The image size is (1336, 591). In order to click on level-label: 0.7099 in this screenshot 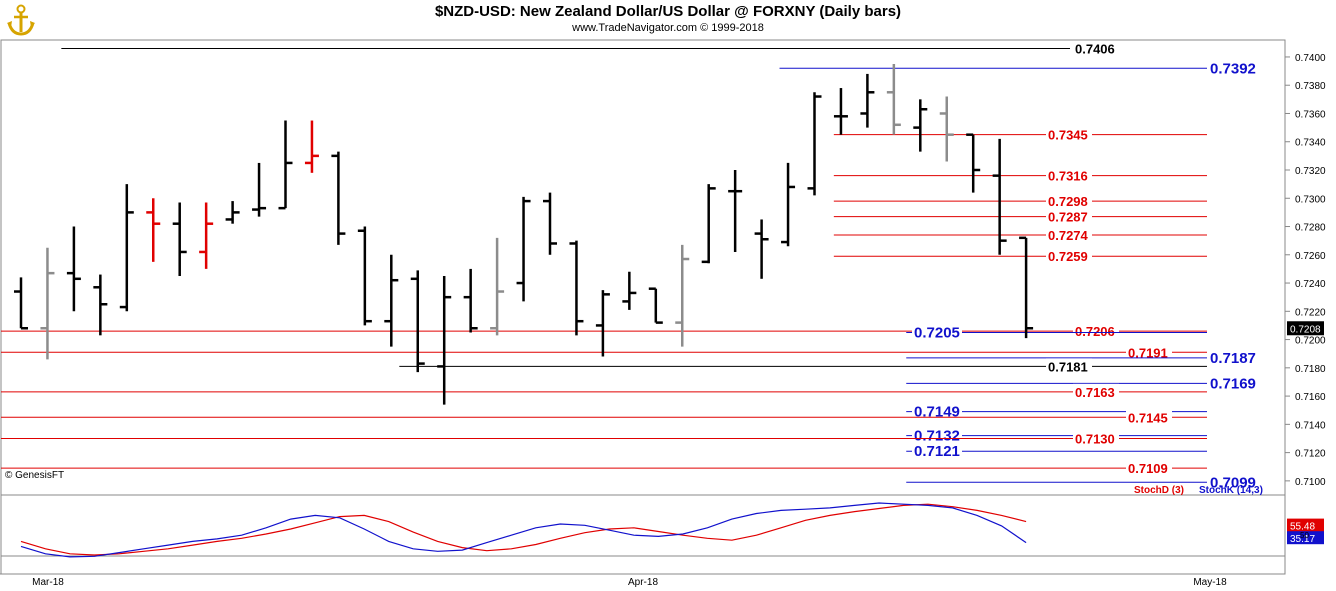, I will do `click(1233, 482)`.